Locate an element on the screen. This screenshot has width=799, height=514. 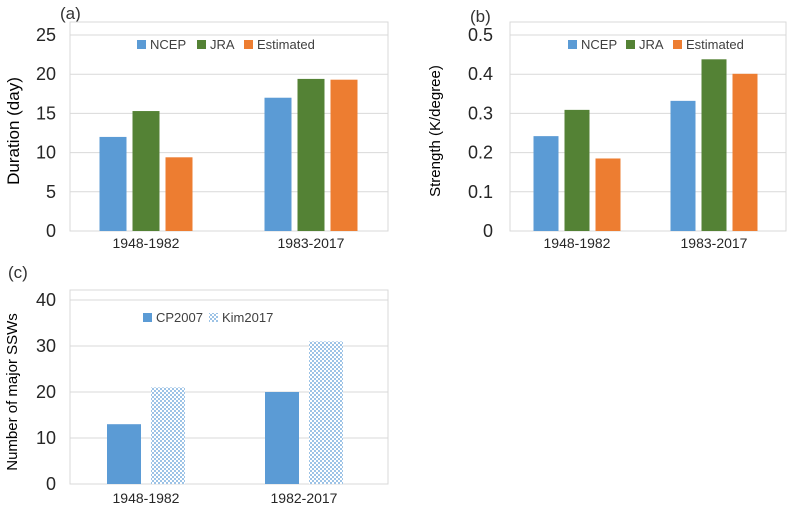
panel-b-ytick-label: 0.1 is located at coordinates (480, 192).